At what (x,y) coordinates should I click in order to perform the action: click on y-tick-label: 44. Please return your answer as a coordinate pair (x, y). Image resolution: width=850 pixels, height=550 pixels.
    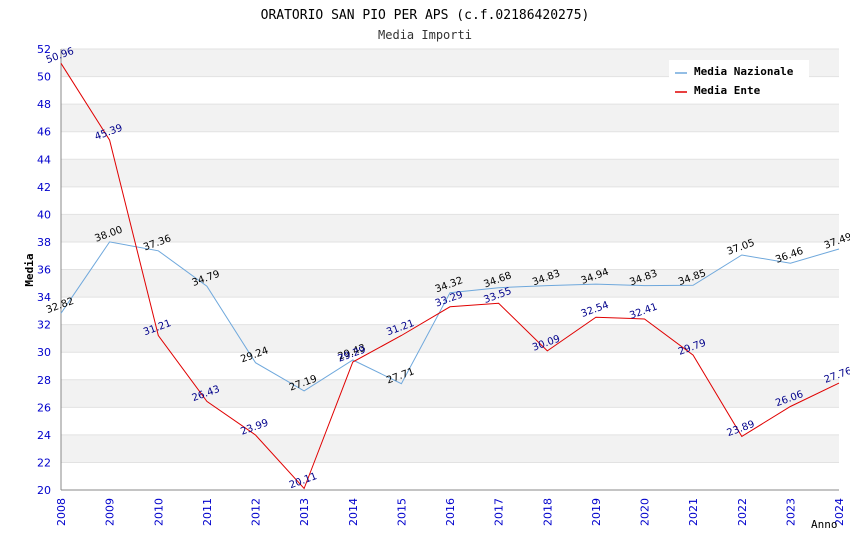
    Looking at the image, I should click on (44, 159).